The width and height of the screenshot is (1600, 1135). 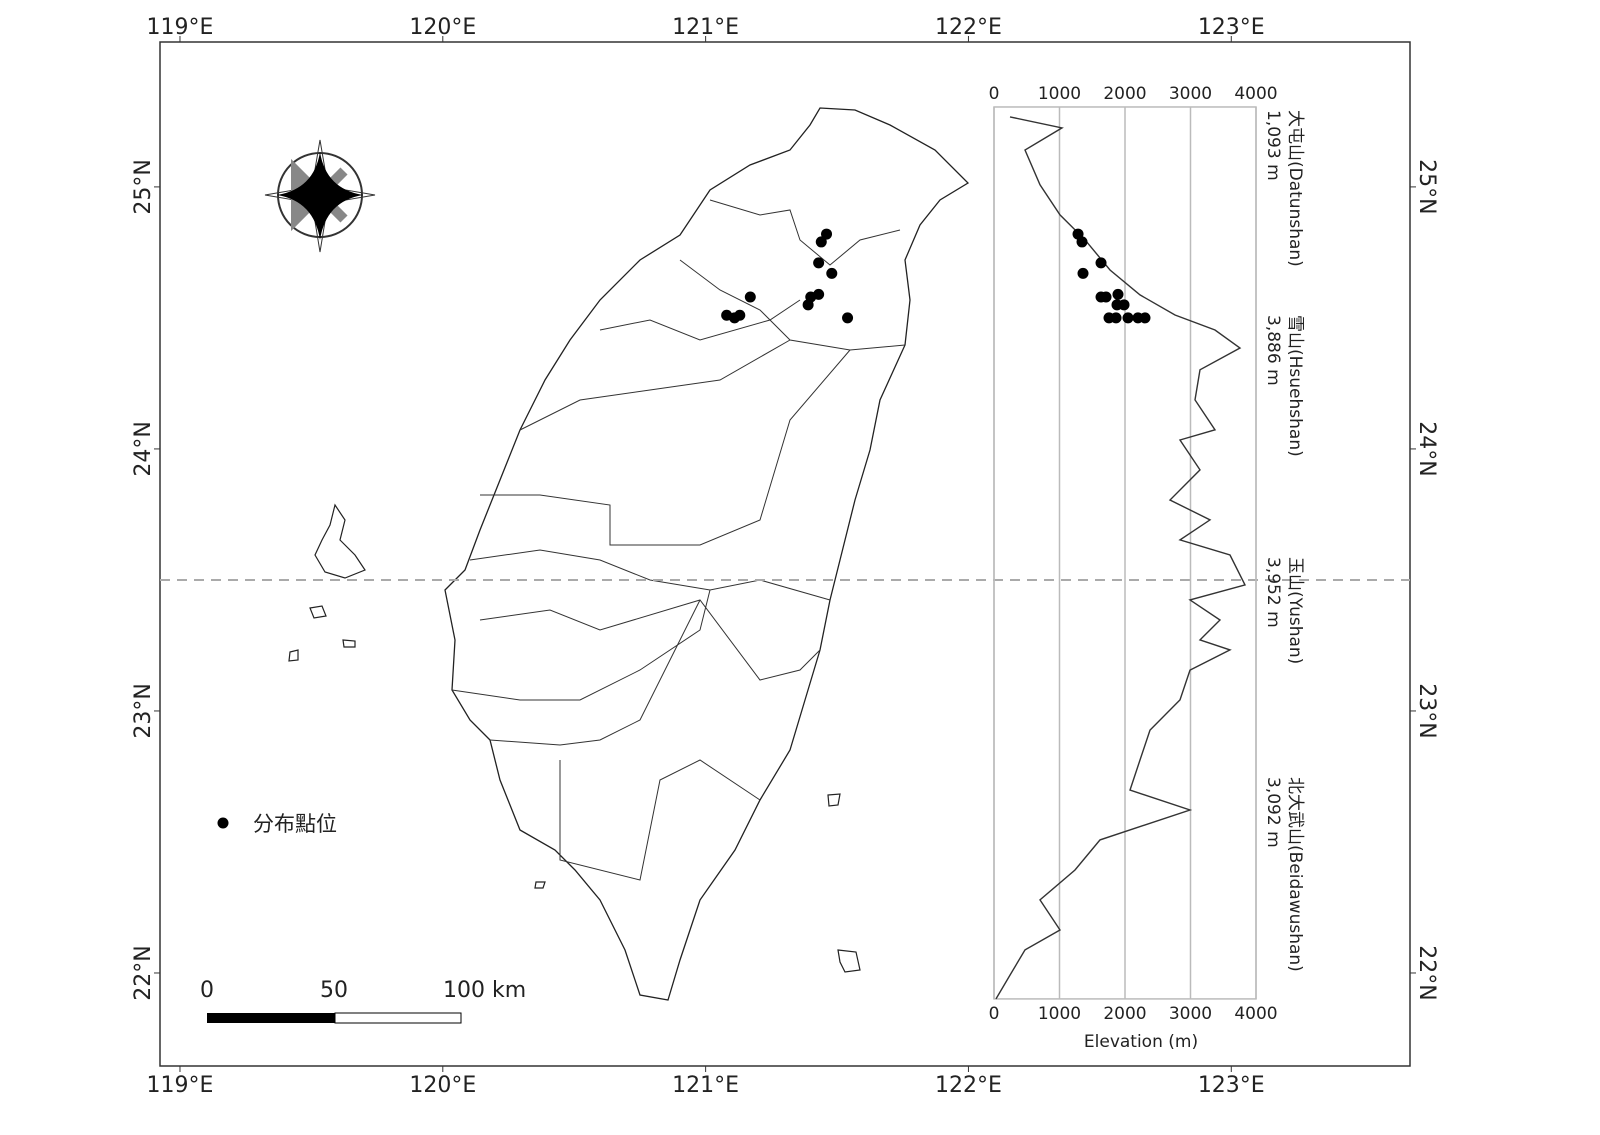 I want to click on peak-elevation: 3,886 m, so click(x=1273, y=350).